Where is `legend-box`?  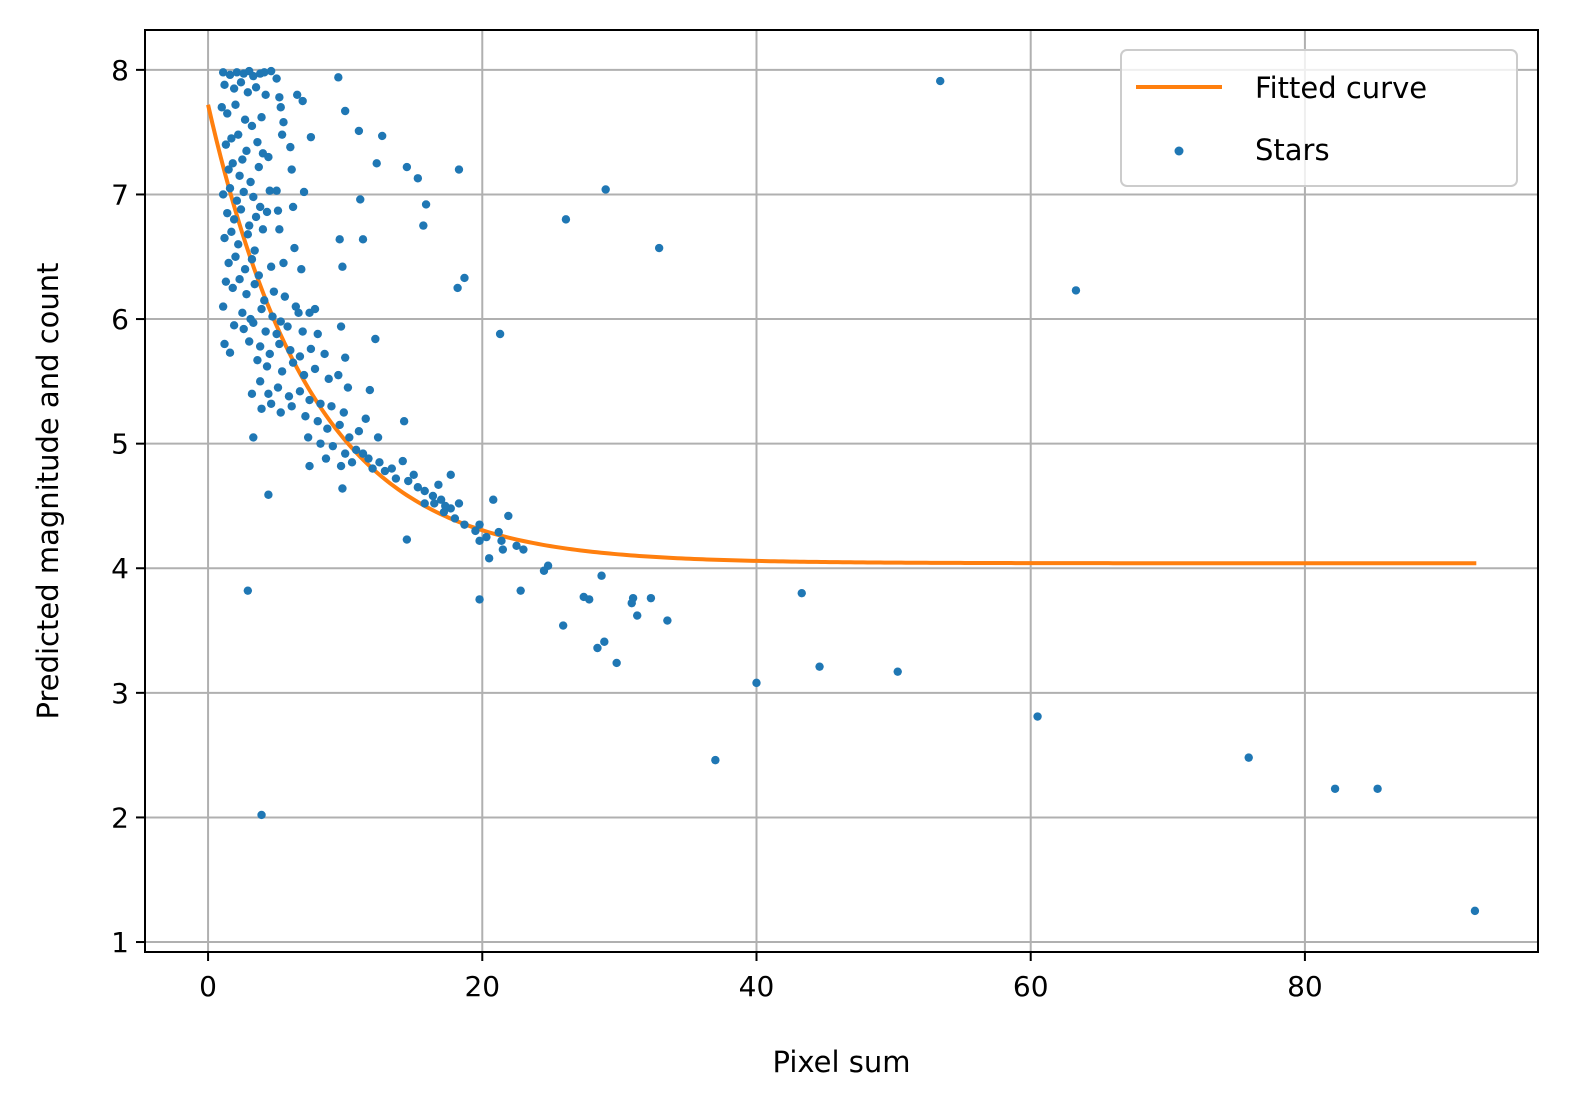 legend-box is located at coordinates (1319, 118).